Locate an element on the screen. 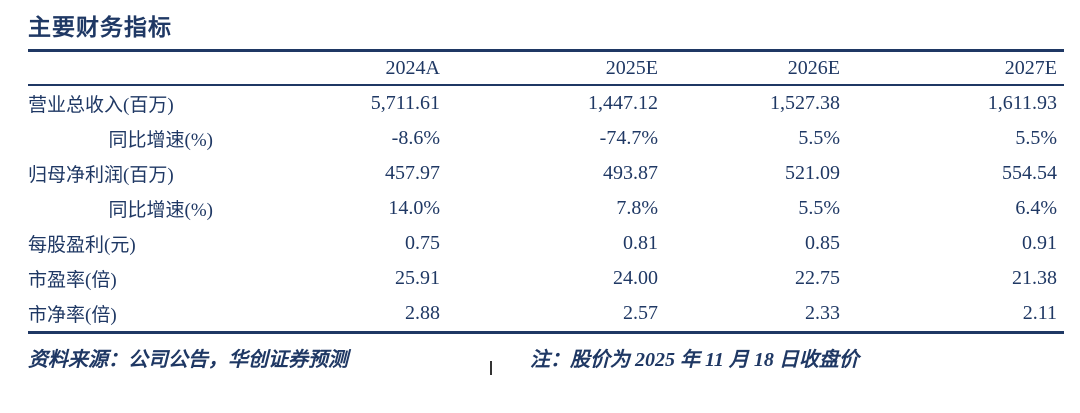 This screenshot has width=1080, height=413. page-title: 主要财务指标 is located at coordinates (100, 27).